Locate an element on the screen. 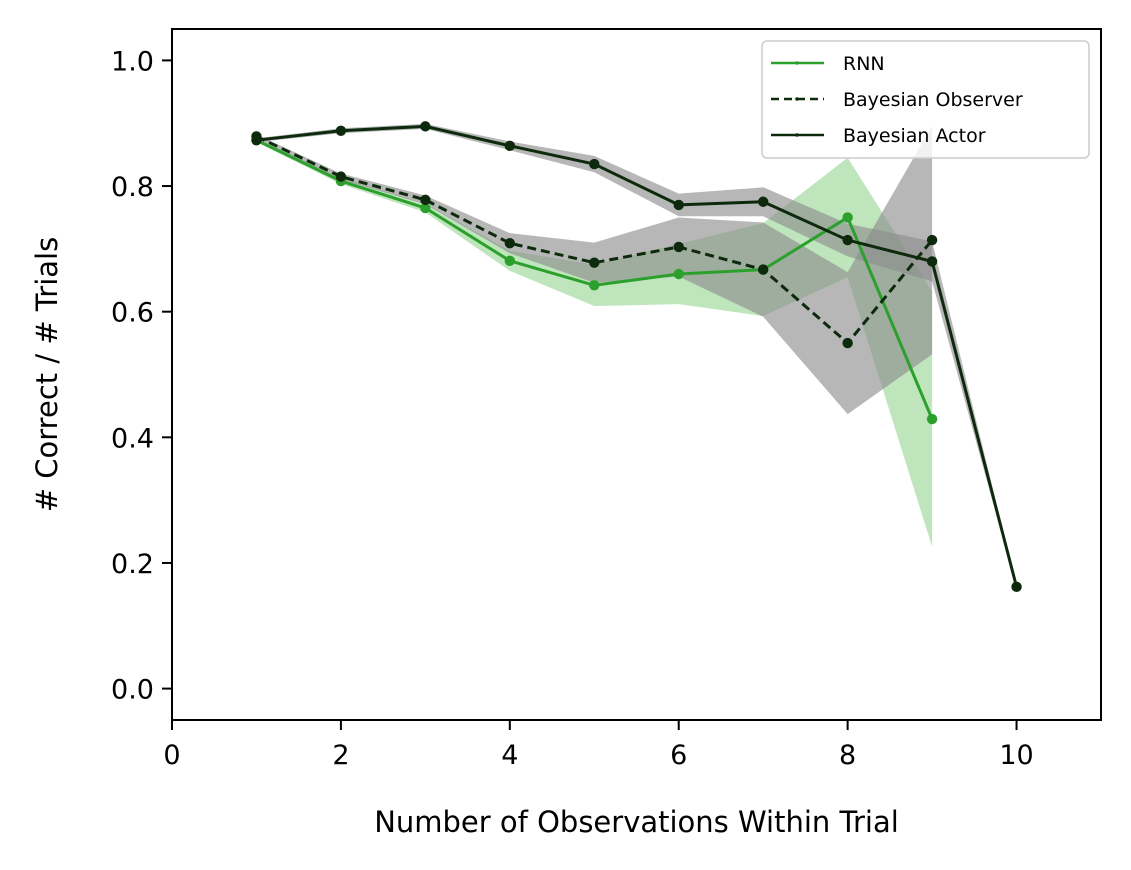 The height and width of the screenshot is (870, 1131). x-axis-label: Number of Observations Within Trial is located at coordinates (636, 822).